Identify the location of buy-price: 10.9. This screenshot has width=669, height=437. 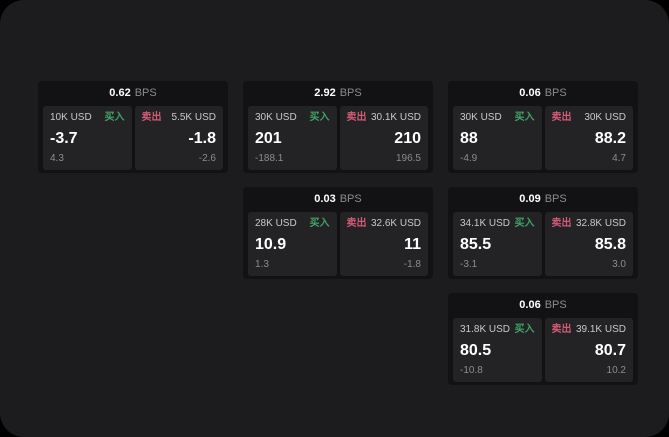
(271, 244).